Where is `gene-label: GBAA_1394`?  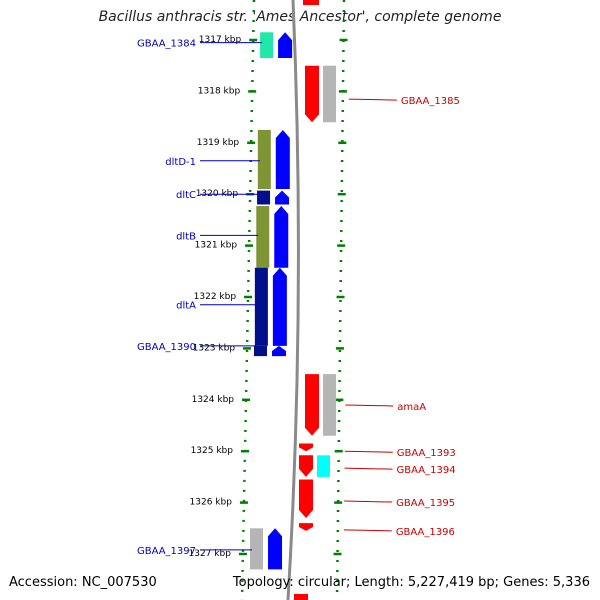 gene-label: GBAA_1394 is located at coordinates (426, 470).